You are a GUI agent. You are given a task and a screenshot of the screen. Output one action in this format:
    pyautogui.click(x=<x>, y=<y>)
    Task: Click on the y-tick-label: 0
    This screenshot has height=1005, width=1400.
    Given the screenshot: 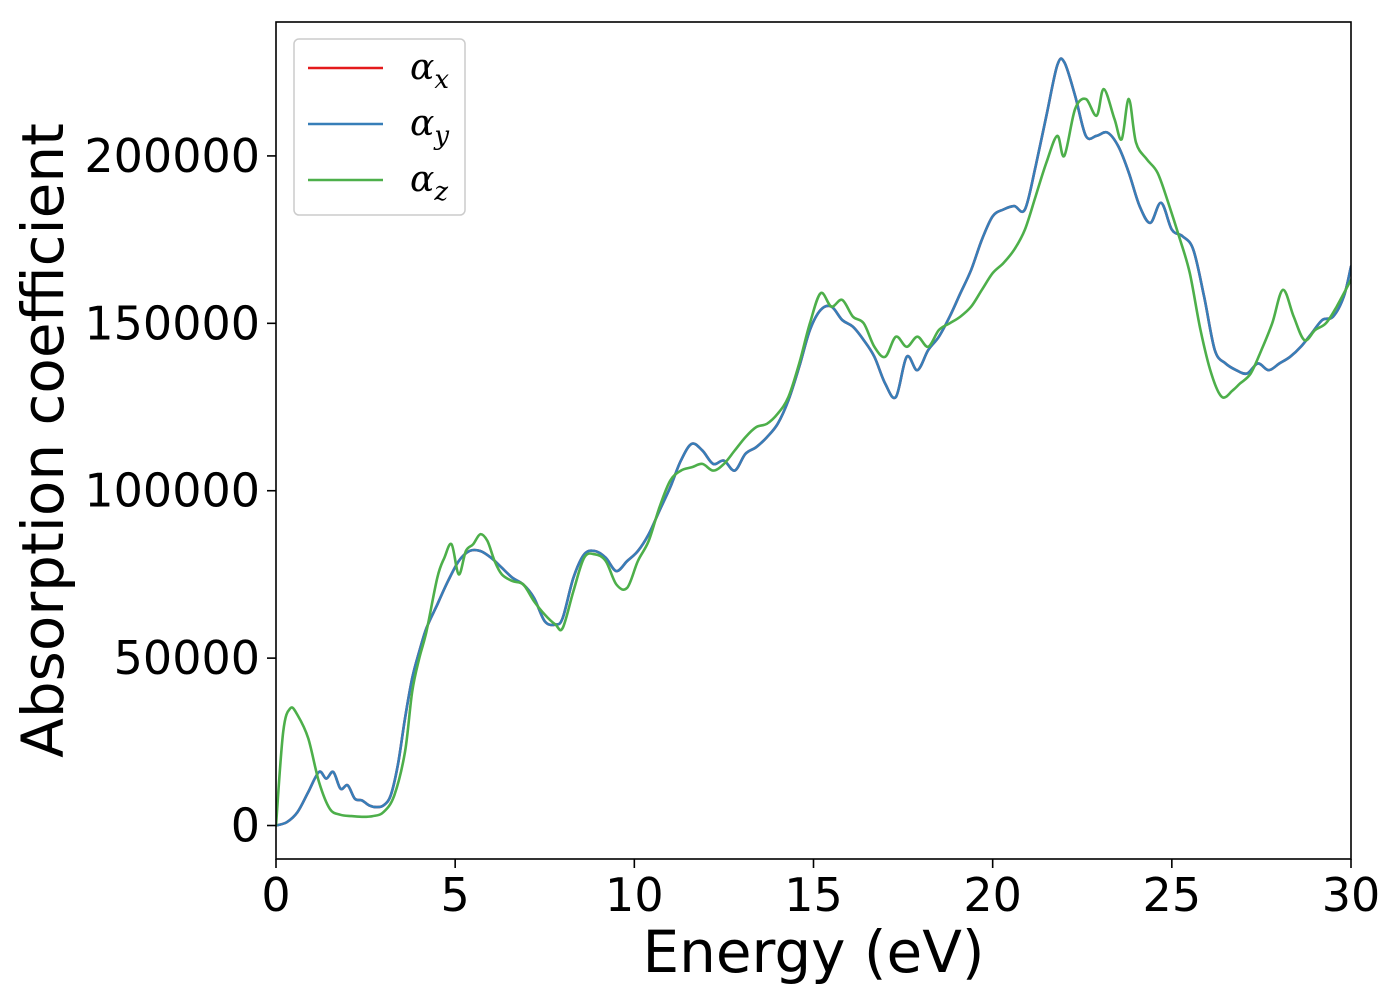 What is the action you would take?
    pyautogui.click(x=245, y=826)
    